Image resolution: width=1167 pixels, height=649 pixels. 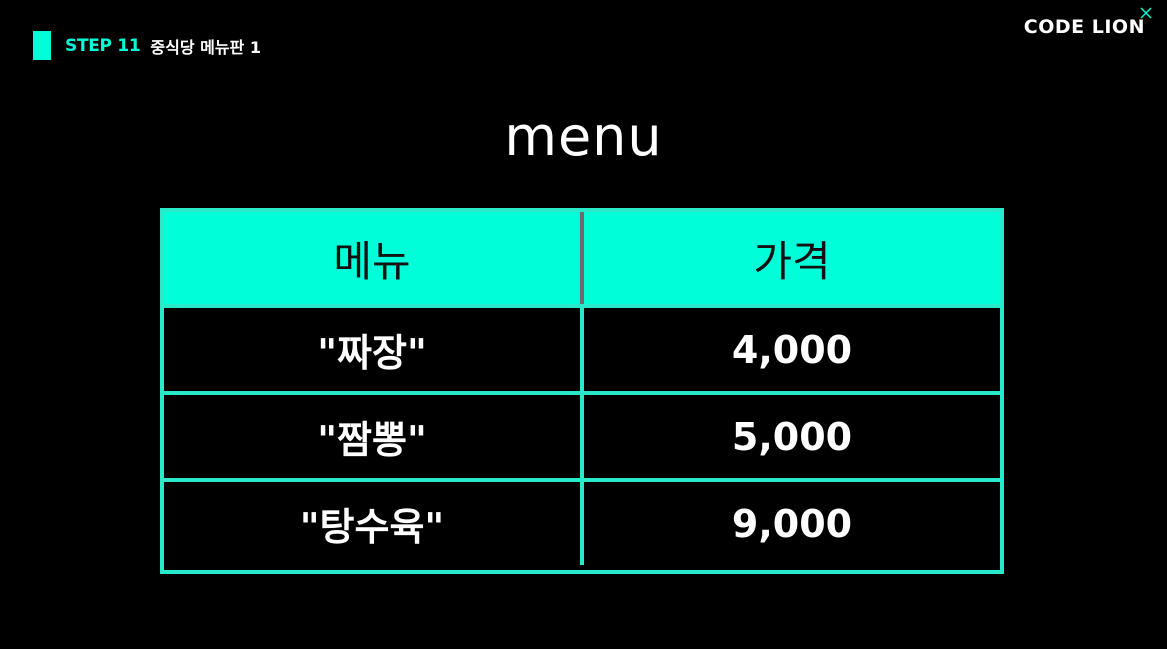 What do you see at coordinates (372, 261) in the screenshot?
I see `column-header-menu: 메뉴` at bounding box center [372, 261].